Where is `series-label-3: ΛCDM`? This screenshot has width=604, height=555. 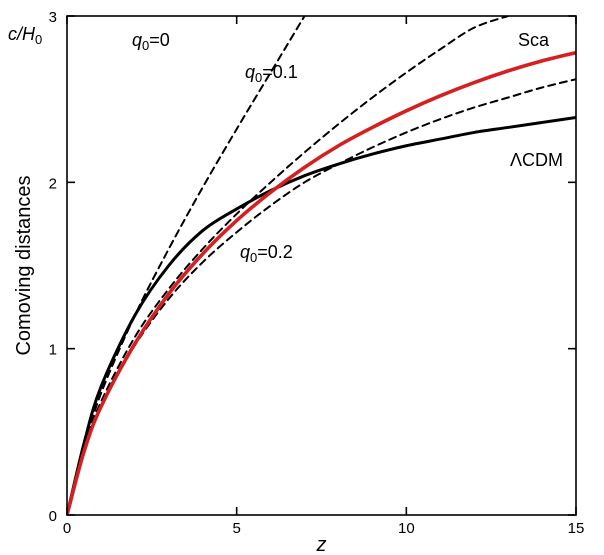
series-label-3: ΛCDM is located at coordinates (536, 160).